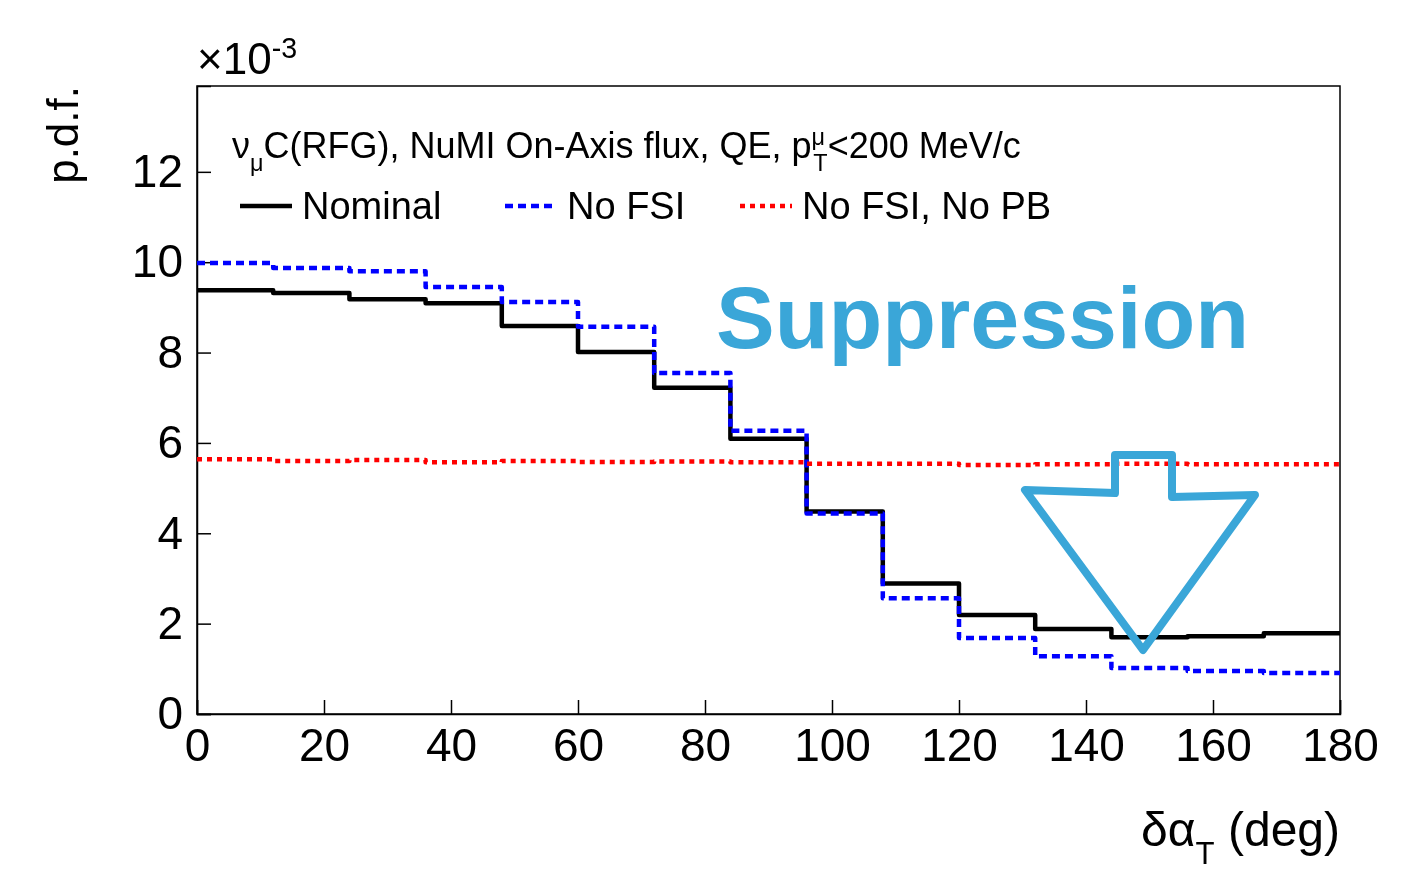 The height and width of the screenshot is (874, 1405). What do you see at coordinates (451, 744) in the screenshot?
I see `x-tick-label: 40` at bounding box center [451, 744].